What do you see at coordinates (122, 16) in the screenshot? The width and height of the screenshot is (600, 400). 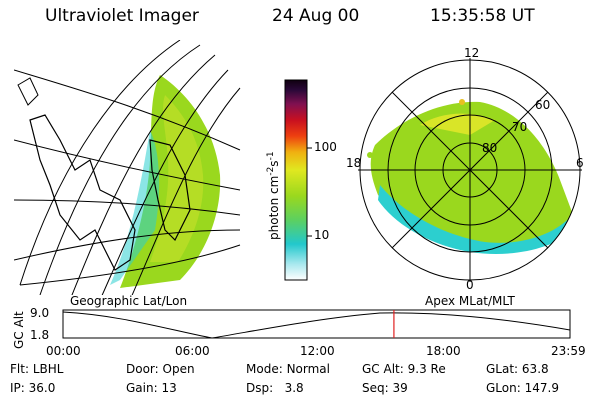 I see `instrument-title: Ultraviolet Imager` at bounding box center [122, 16].